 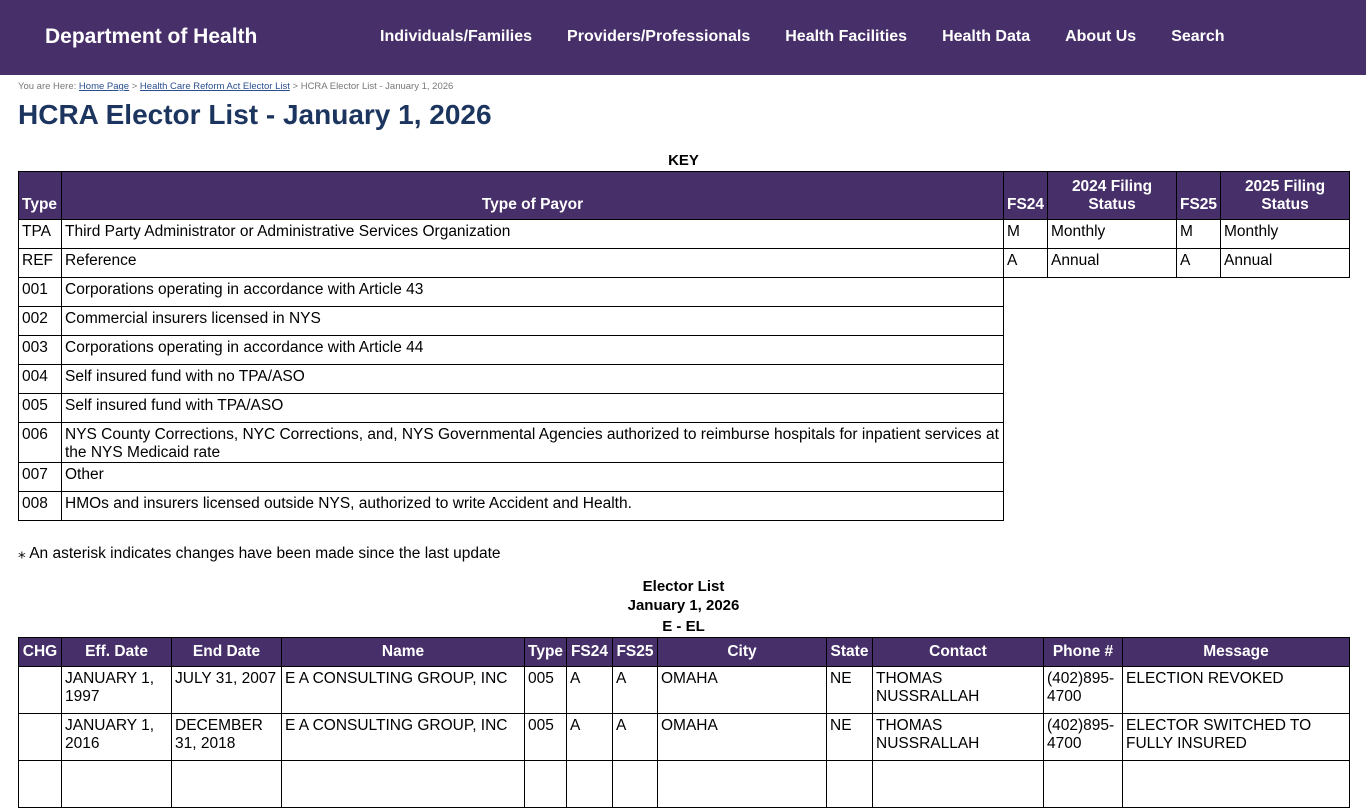 I want to click on table-cell, so click(x=40, y=690).